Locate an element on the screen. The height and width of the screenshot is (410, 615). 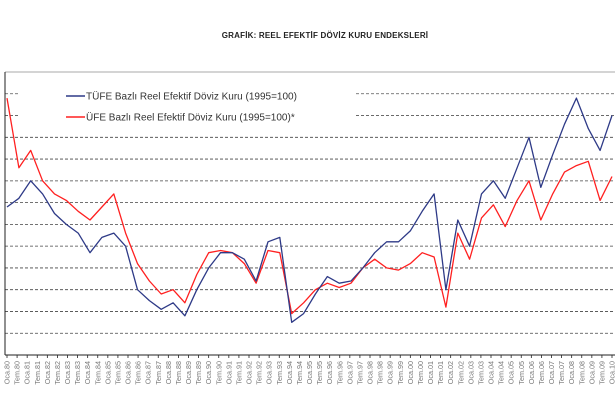
x-tick-label: Oca.88 is located at coordinates (168, 372).